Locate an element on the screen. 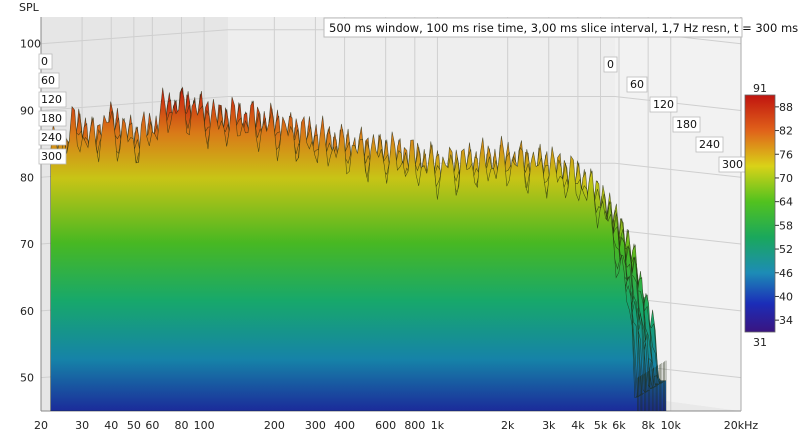  colorbar-tick-label: 88 is located at coordinates (786, 107).